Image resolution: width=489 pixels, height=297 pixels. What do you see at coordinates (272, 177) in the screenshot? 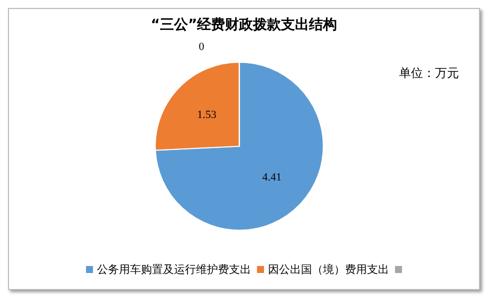
I see `data-label: 4.41` at bounding box center [272, 177].